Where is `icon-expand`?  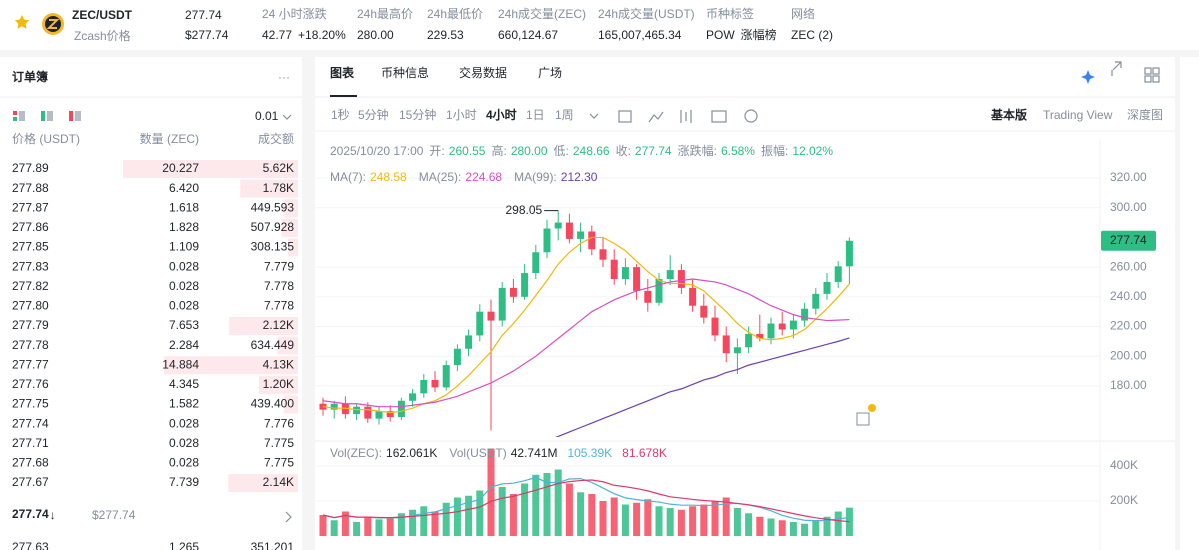
icon-expand is located at coordinates (1116, 68).